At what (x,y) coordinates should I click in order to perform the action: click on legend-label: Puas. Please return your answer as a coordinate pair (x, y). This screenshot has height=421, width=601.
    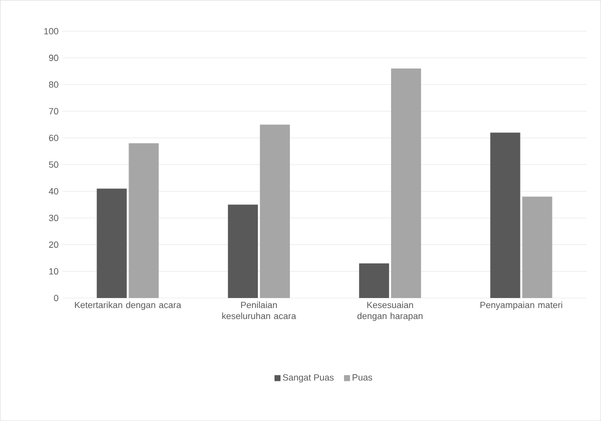
    Looking at the image, I should click on (362, 377).